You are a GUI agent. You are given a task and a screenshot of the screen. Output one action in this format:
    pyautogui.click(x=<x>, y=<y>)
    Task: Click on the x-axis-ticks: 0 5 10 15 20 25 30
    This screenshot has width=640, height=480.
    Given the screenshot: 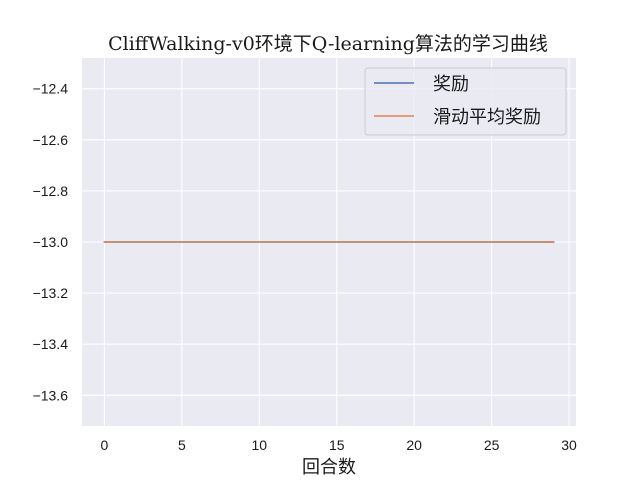 What is the action you would take?
    pyautogui.click(x=339, y=445)
    